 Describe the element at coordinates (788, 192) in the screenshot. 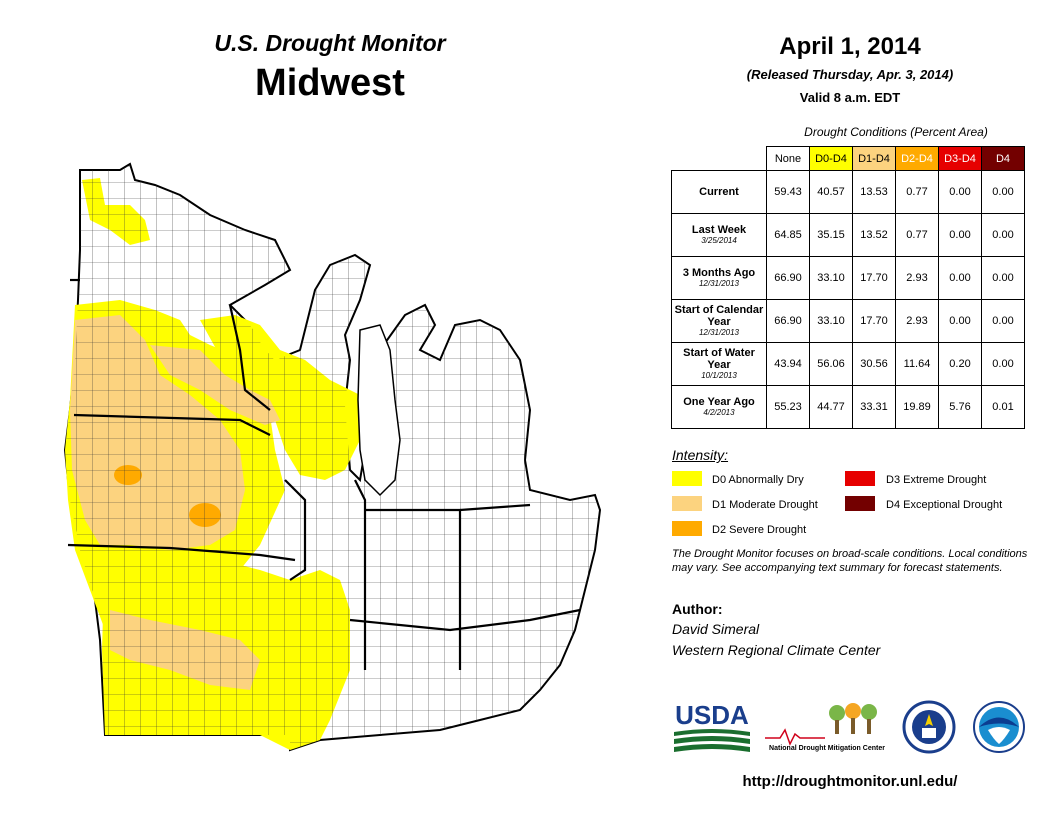

I see `table-cell: 59.43` at that location.